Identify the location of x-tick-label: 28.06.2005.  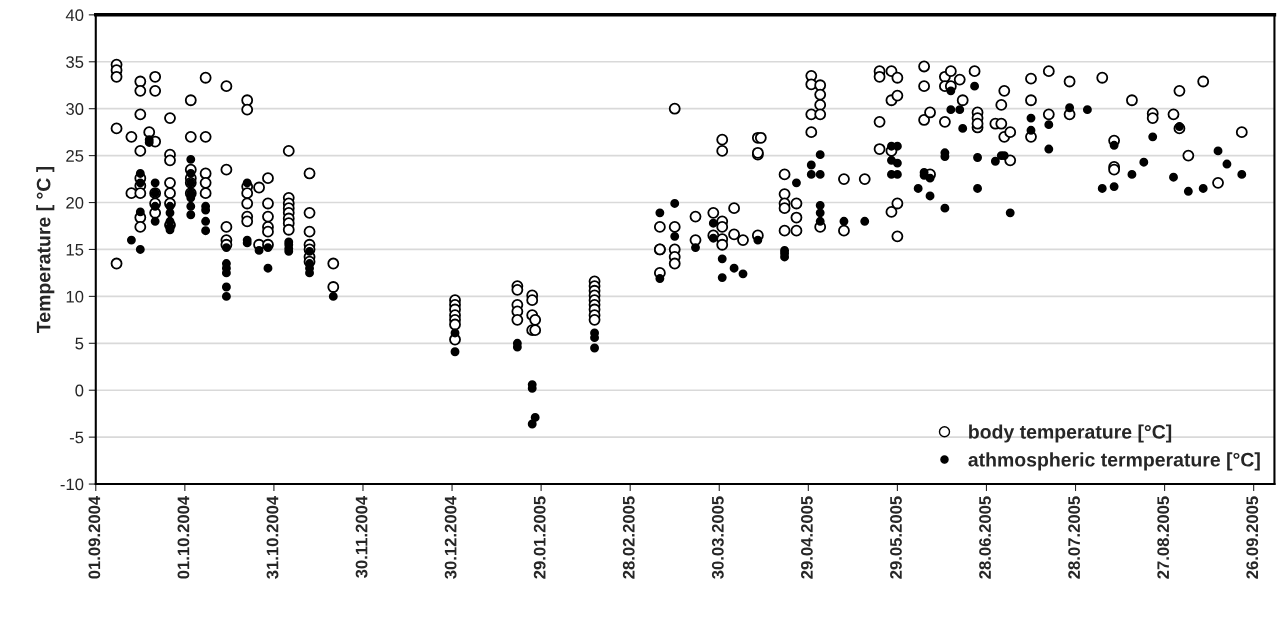
(985, 537).